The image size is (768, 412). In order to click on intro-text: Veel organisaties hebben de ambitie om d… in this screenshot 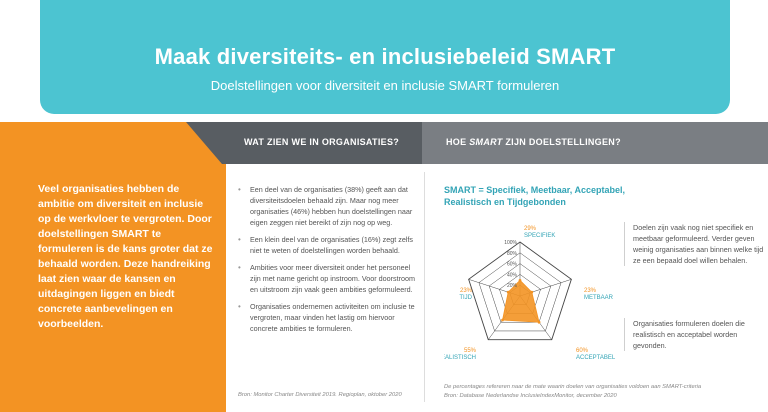, I will do `click(125, 256)`.